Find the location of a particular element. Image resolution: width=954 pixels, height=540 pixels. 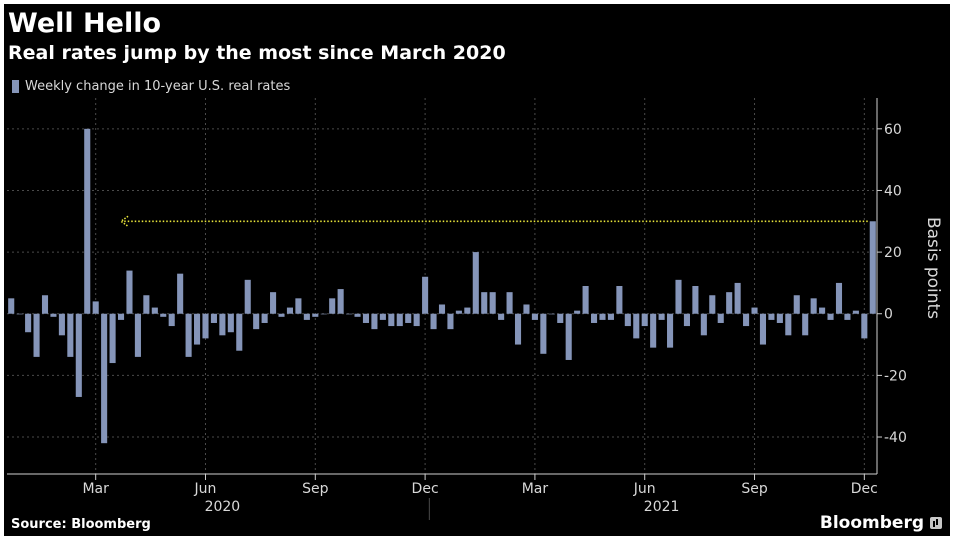

annotation is located at coordinates (493, 221).